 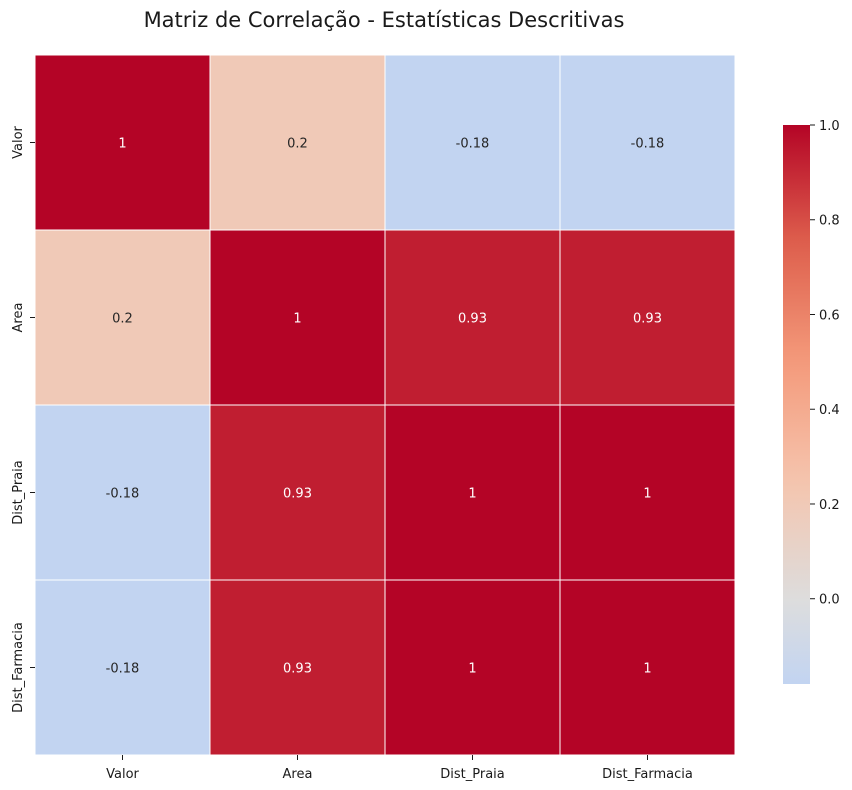 I want to click on colorbar: 0.0 0.2 0.4 0.6 0.8 1.0, so click(x=811, y=401).